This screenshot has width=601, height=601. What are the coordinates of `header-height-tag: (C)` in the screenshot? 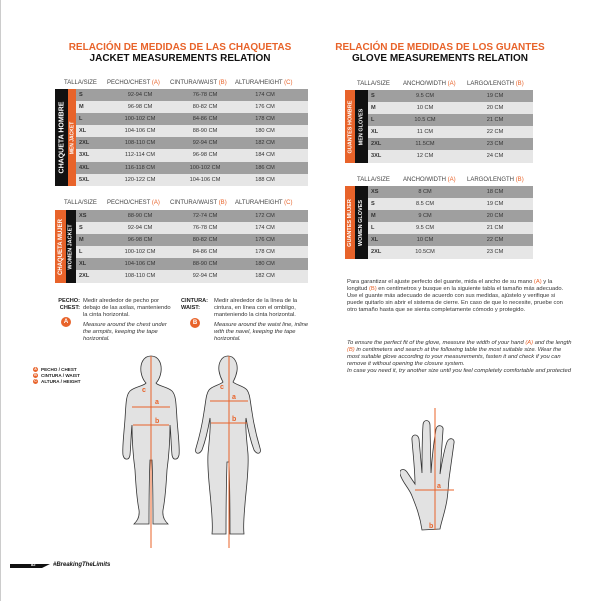 It's located at (288, 83).